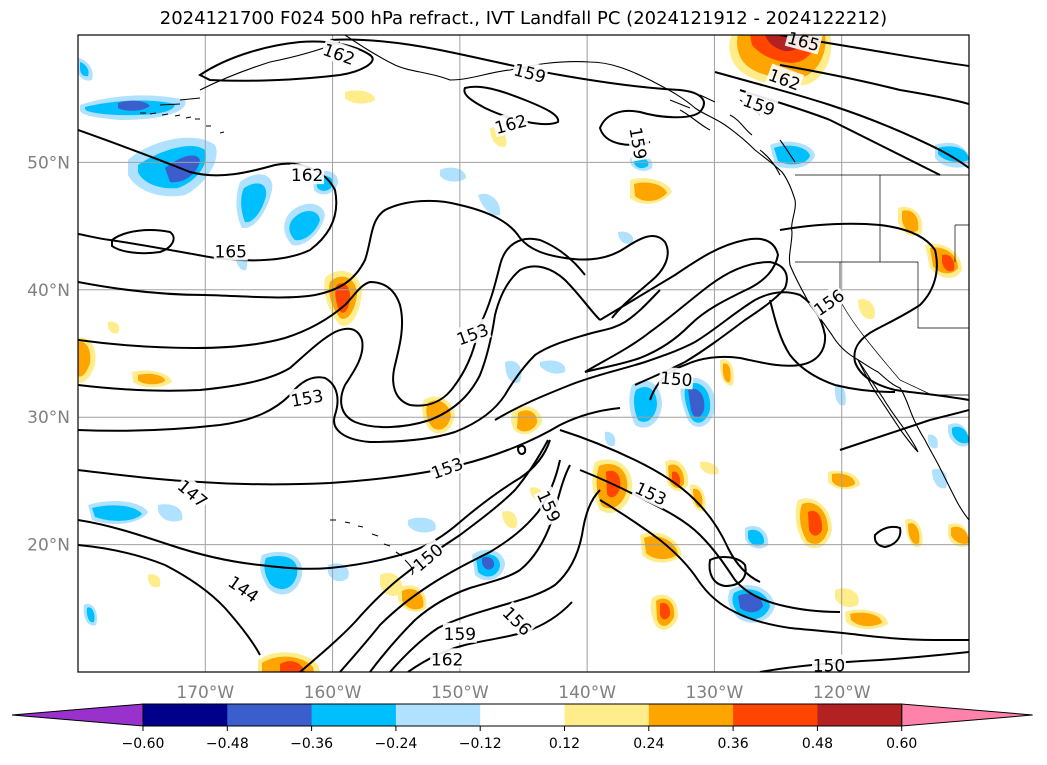  I want to click on us-state-lines, so click(882, 285).